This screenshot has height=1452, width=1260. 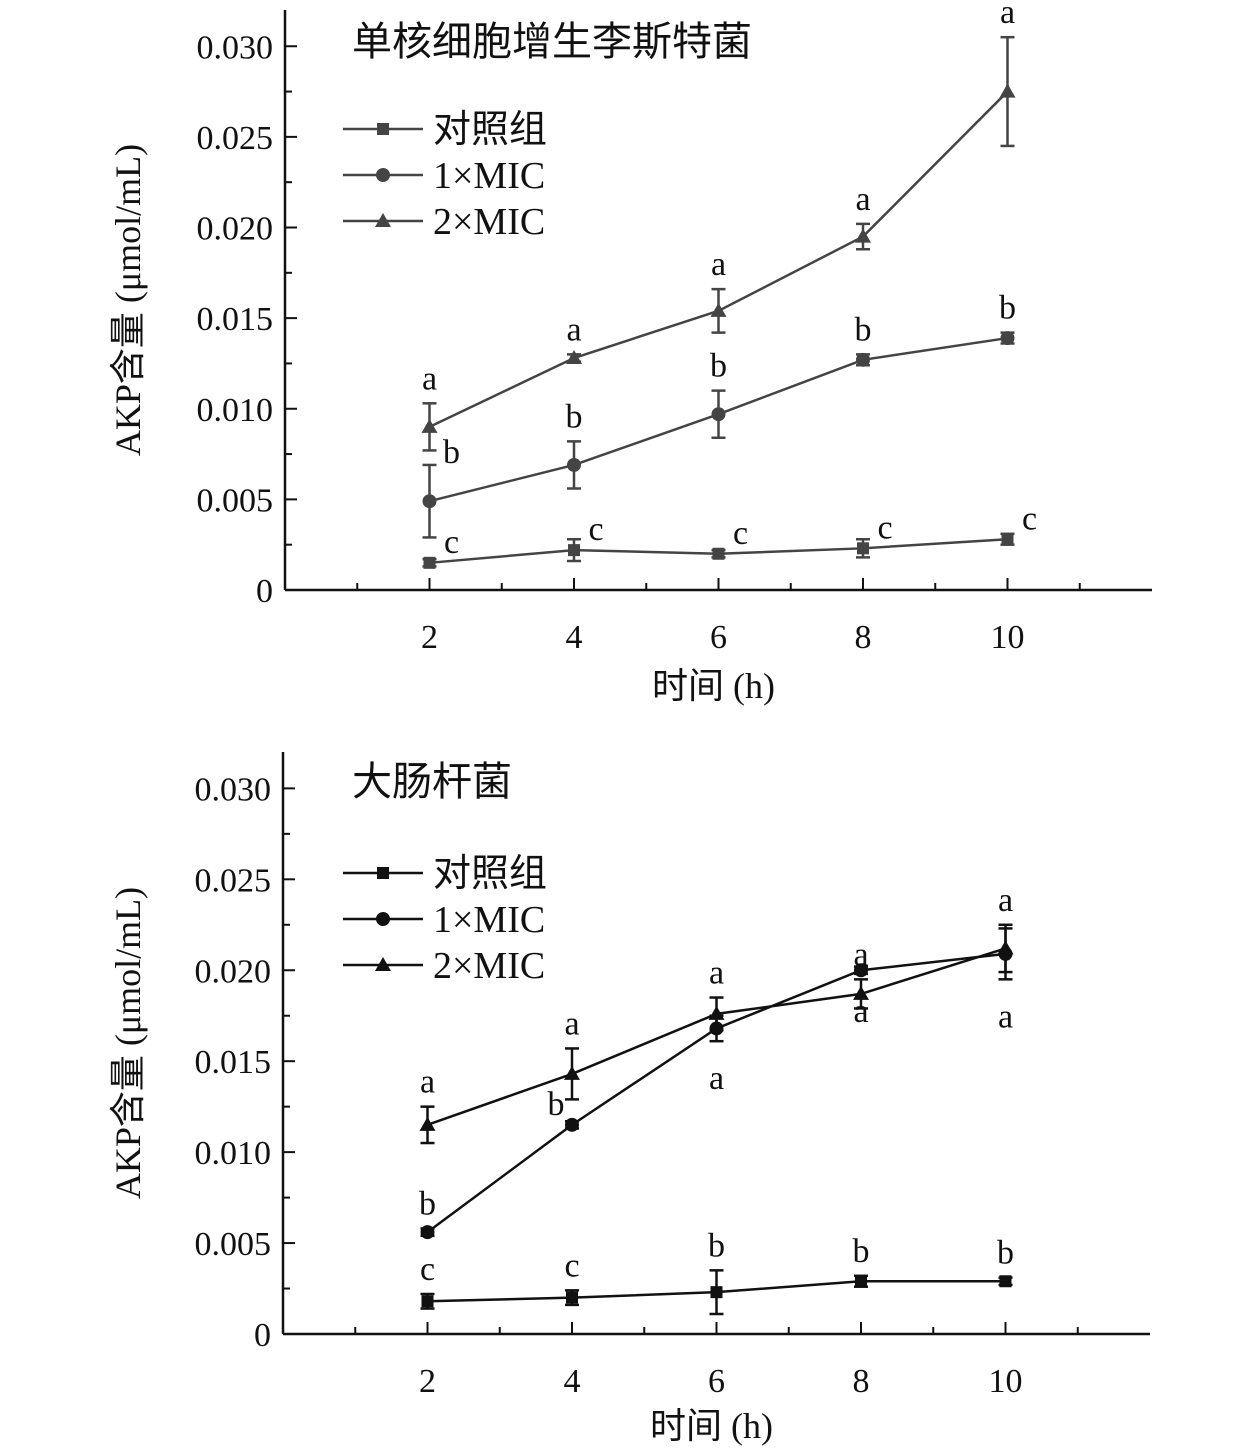 What do you see at coordinates (489, 222) in the screenshot?
I see `legend-label: 2×MIC` at bounding box center [489, 222].